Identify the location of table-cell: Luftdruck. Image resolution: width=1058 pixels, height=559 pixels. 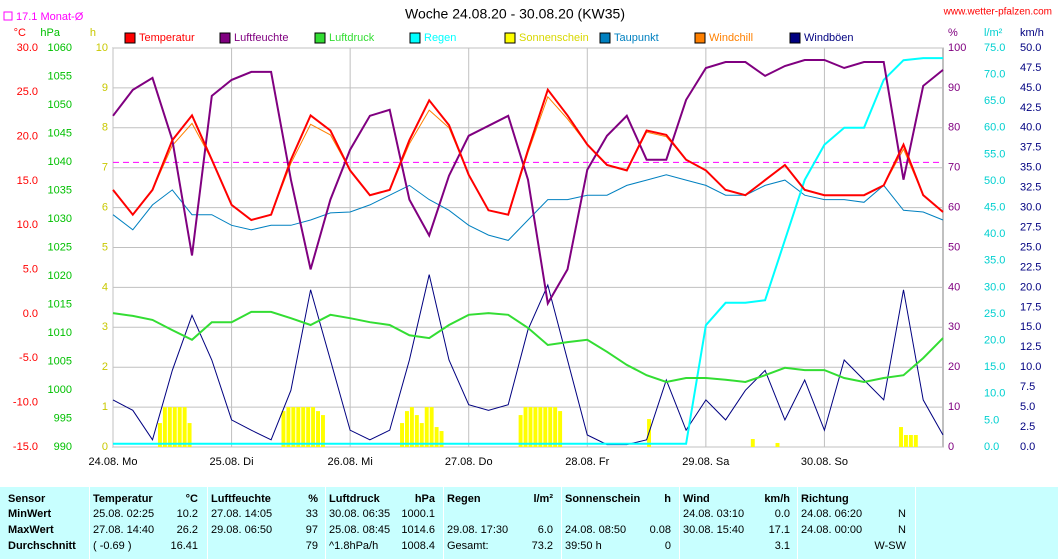
(354, 499).